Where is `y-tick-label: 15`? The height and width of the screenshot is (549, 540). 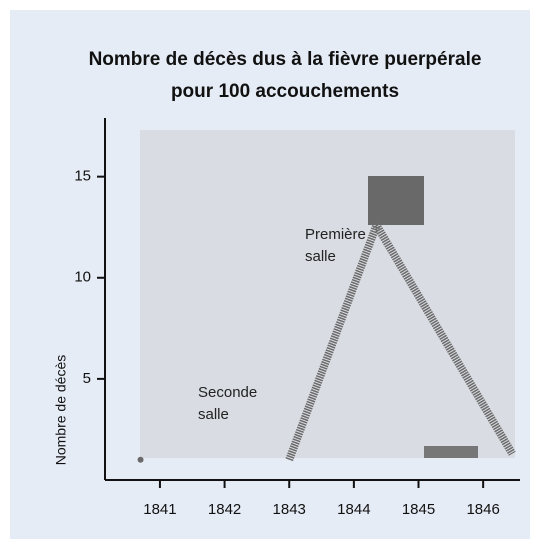 y-tick-label: 15 is located at coordinates (82, 176).